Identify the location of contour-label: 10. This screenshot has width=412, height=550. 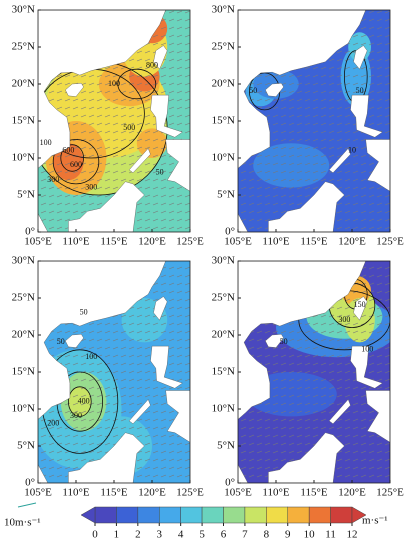
(352, 149).